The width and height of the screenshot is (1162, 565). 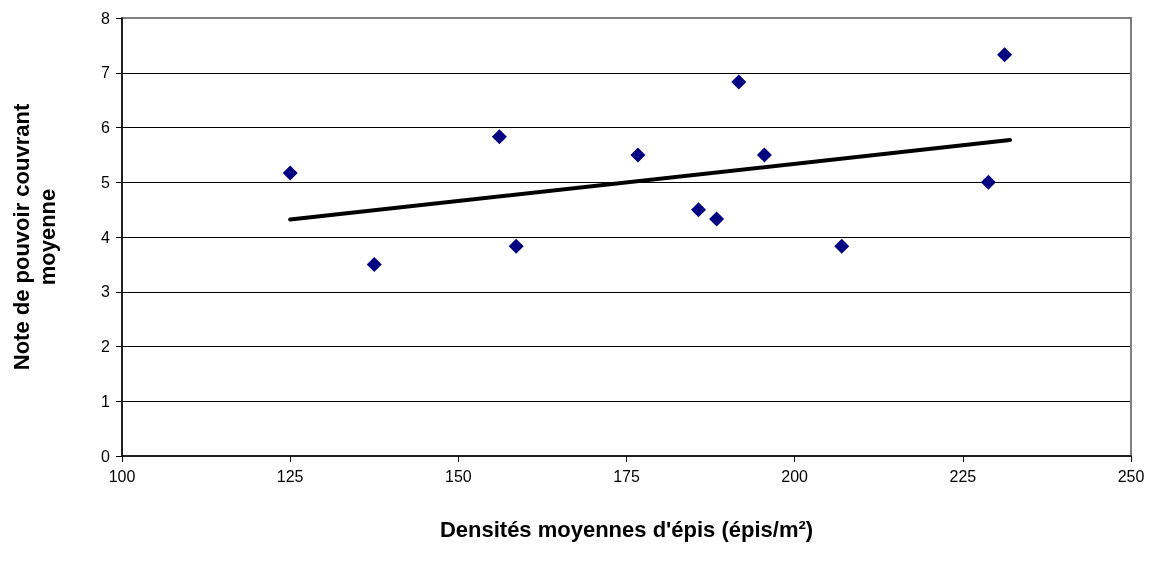 What do you see at coordinates (626, 476) in the screenshot?
I see `x-tick-label: 175` at bounding box center [626, 476].